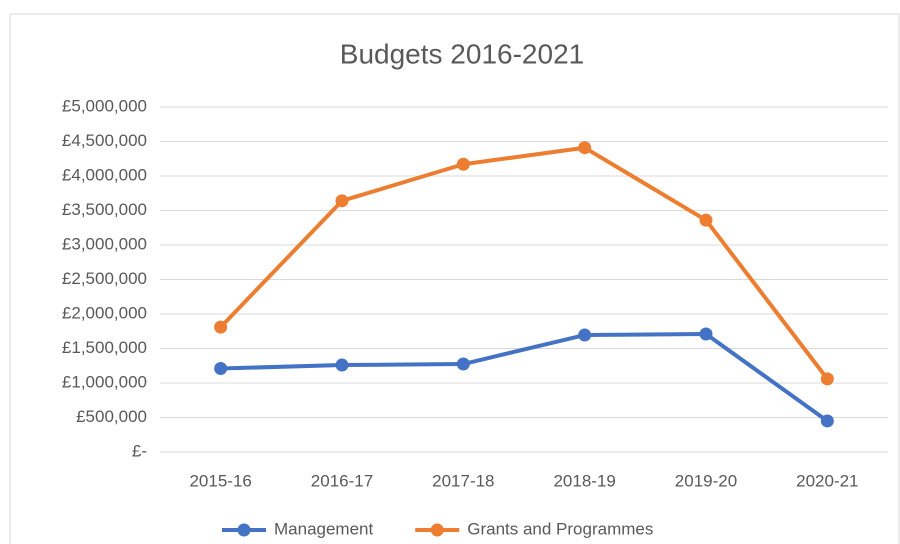  Describe the element at coordinates (584, 480) in the screenshot. I see `x-tick-label: 2018-19` at that location.